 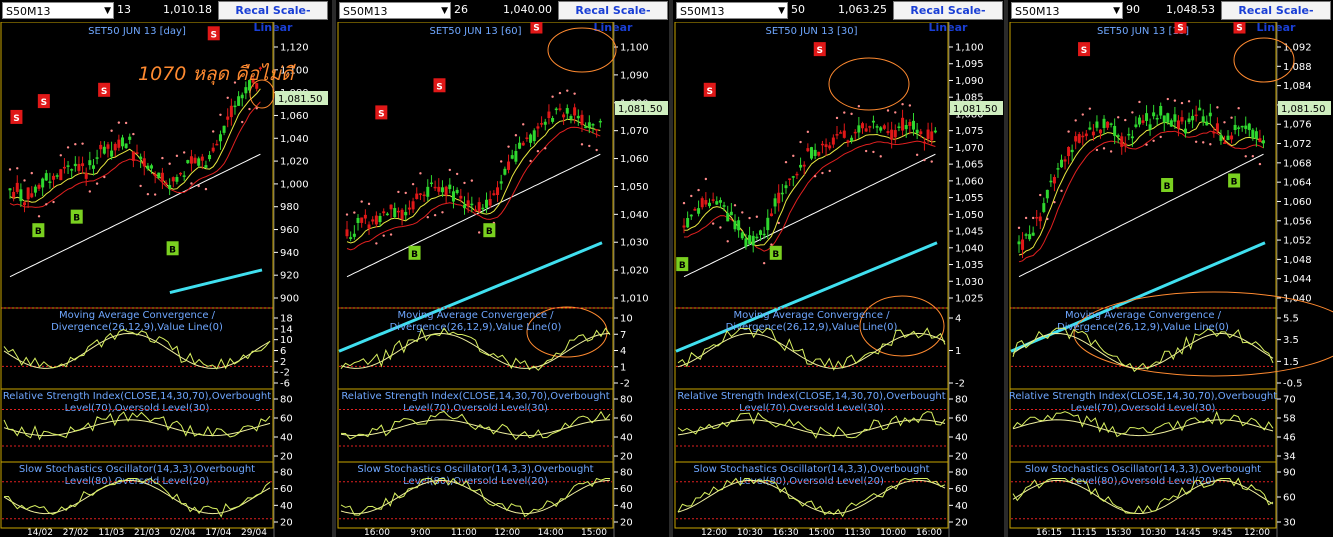 What do you see at coordinates (969, 181) in the screenshot?
I see `y-tick-label: 1,060` at bounding box center [969, 181].